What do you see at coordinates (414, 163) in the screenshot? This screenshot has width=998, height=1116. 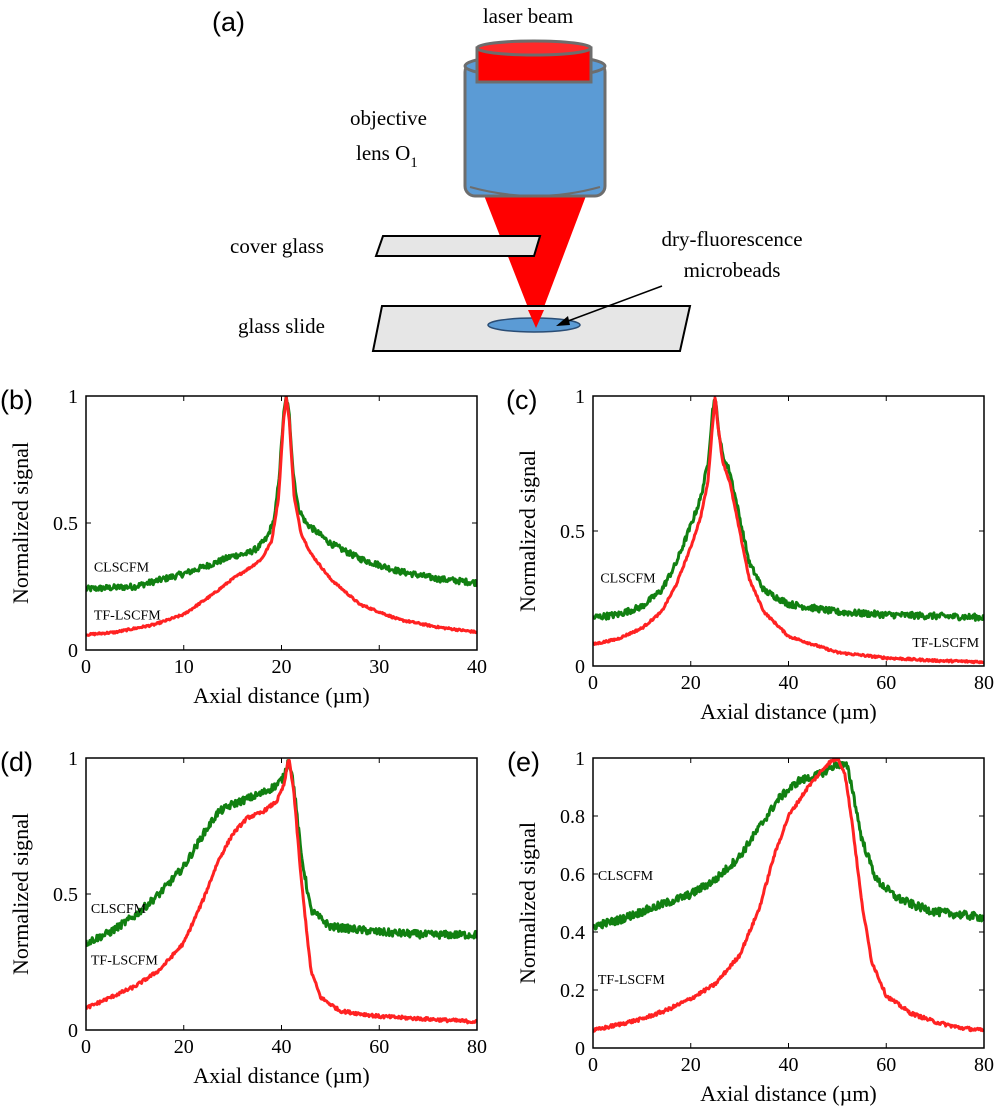 I see `objective-subscript: 1` at bounding box center [414, 163].